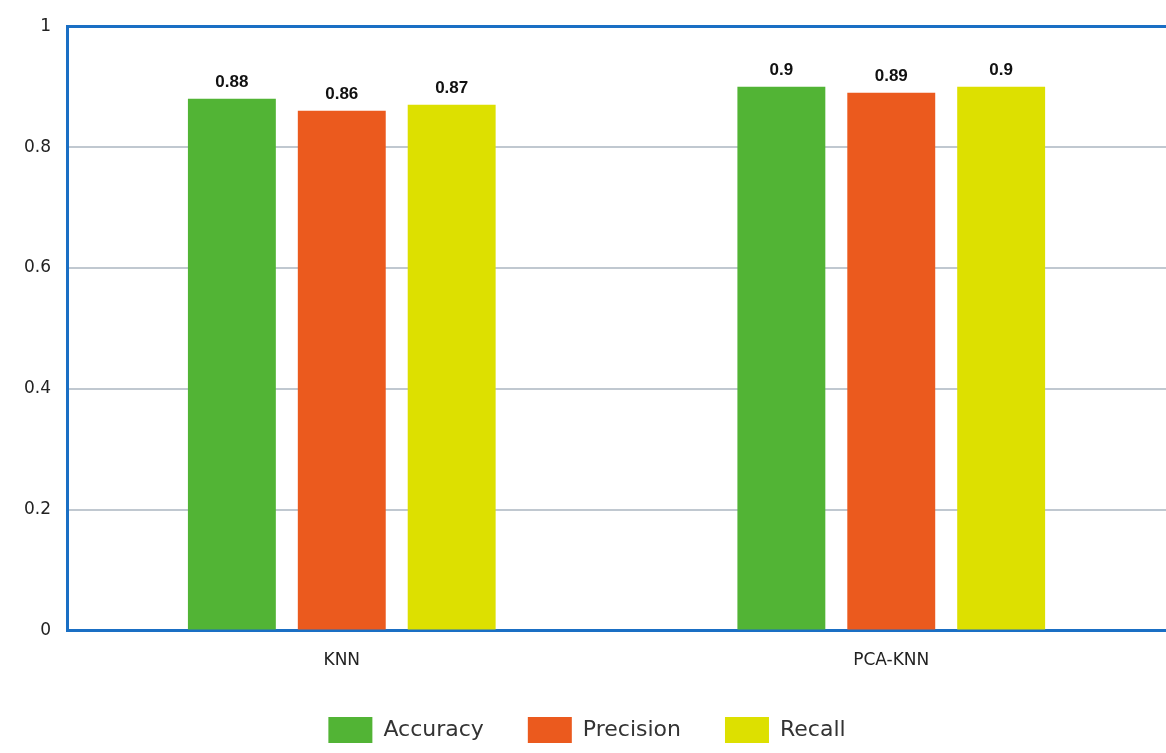 This screenshot has width=1166, height=753. What do you see at coordinates (891, 75) in the screenshot?
I see `data-label: 0.89` at bounding box center [891, 75].